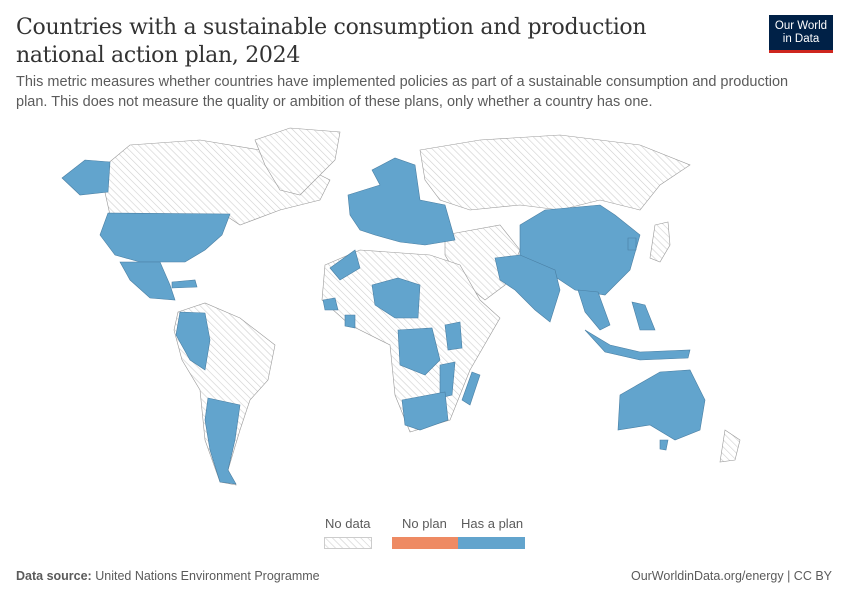  Describe the element at coordinates (730, 446) in the screenshot. I see `new-zealand` at that location.